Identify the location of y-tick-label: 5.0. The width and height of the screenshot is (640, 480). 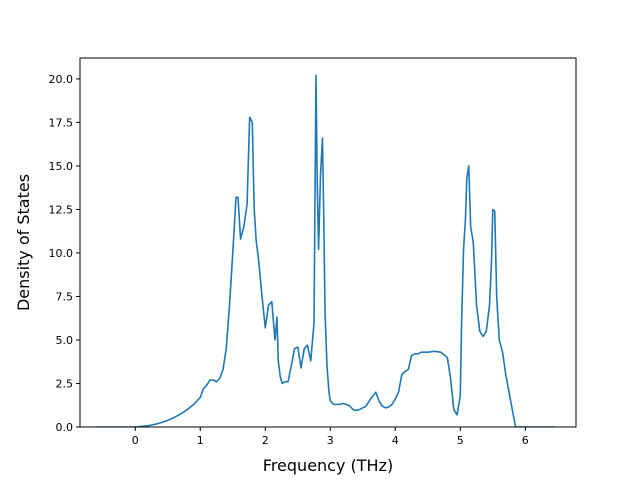
(65, 340).